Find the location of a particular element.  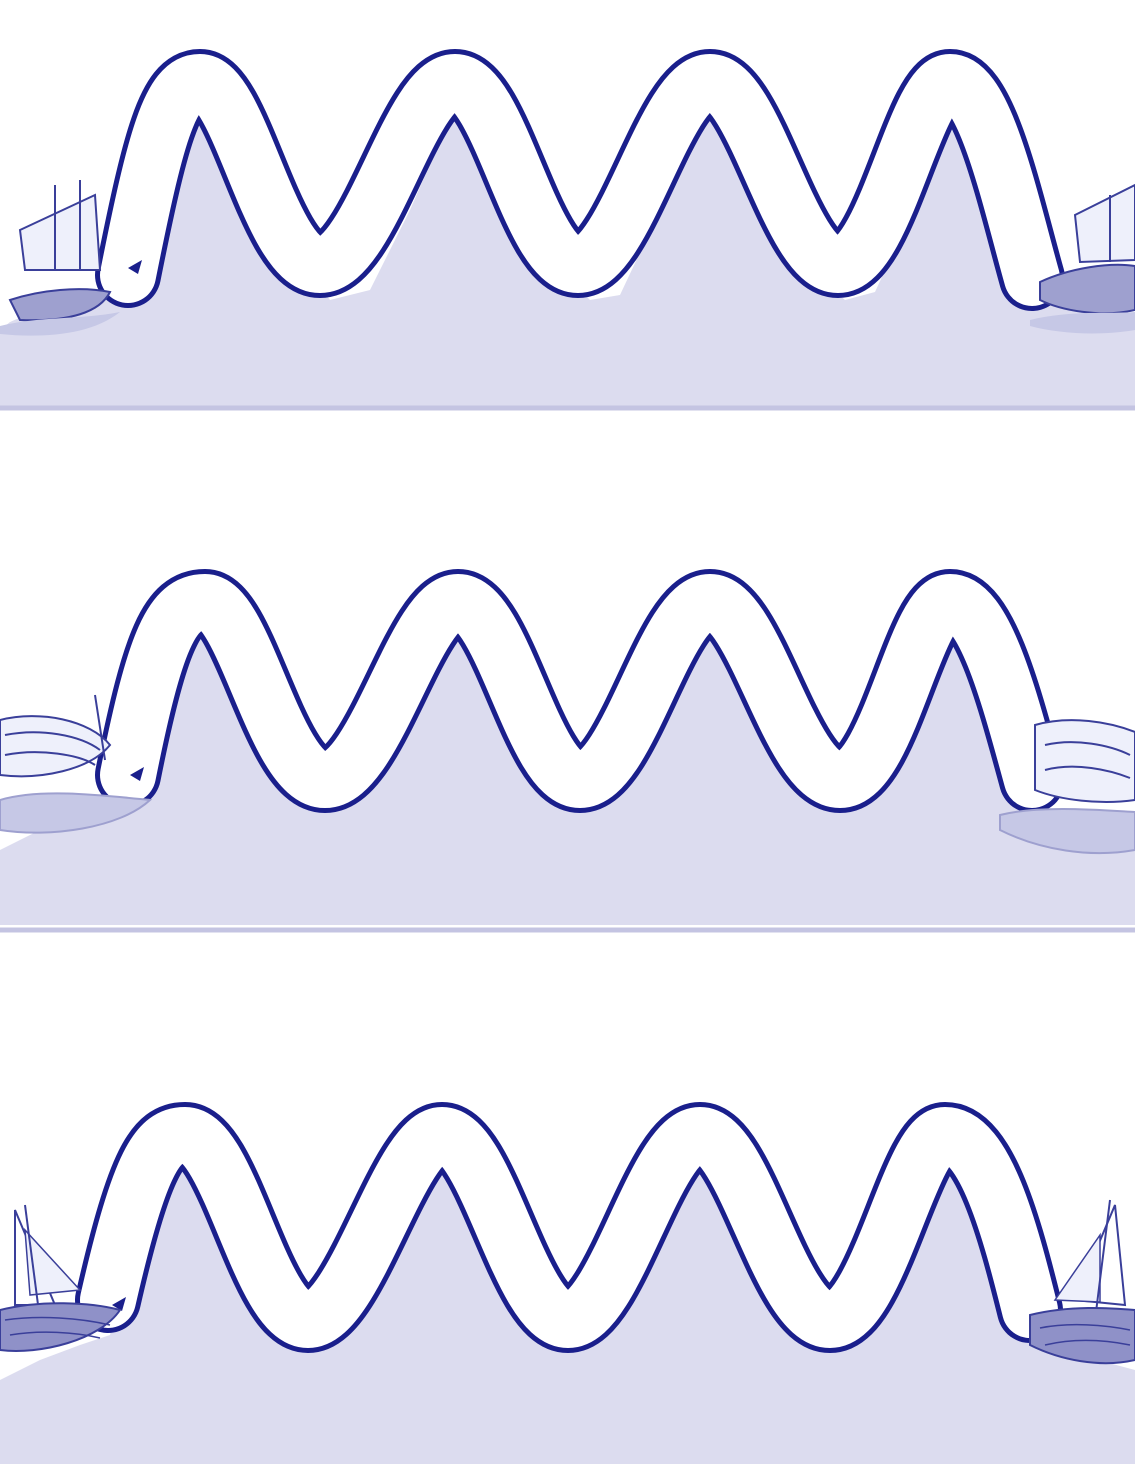

sailboat-icon-left is located at coordinates (61, 1278).